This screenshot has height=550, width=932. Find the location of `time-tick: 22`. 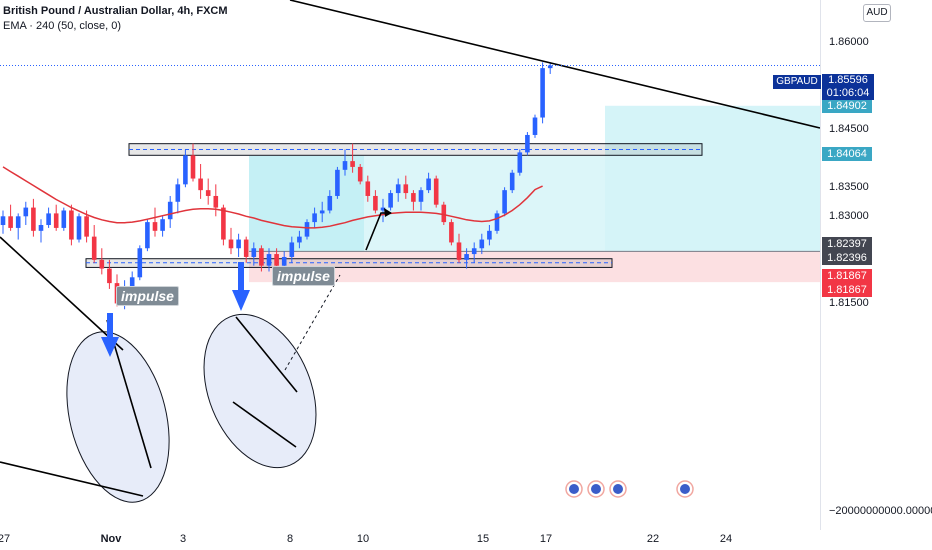

time-tick: 22 is located at coordinates (653, 539).